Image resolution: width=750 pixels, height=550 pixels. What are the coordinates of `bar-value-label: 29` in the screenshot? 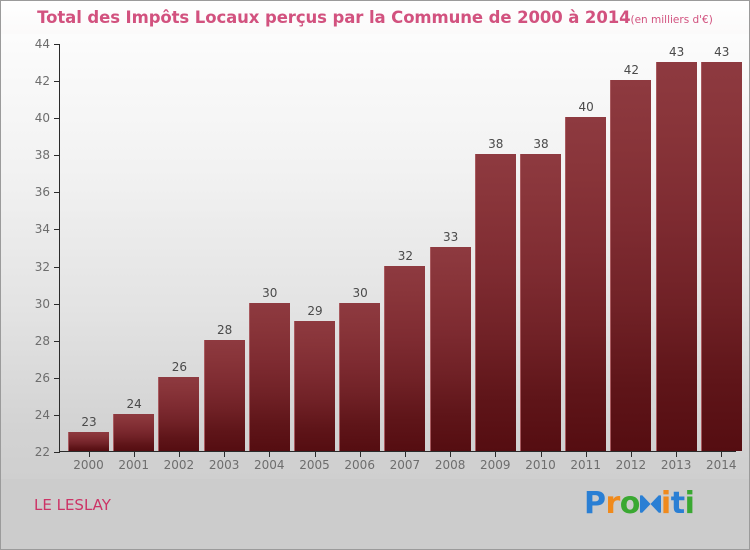 It's located at (315, 311).